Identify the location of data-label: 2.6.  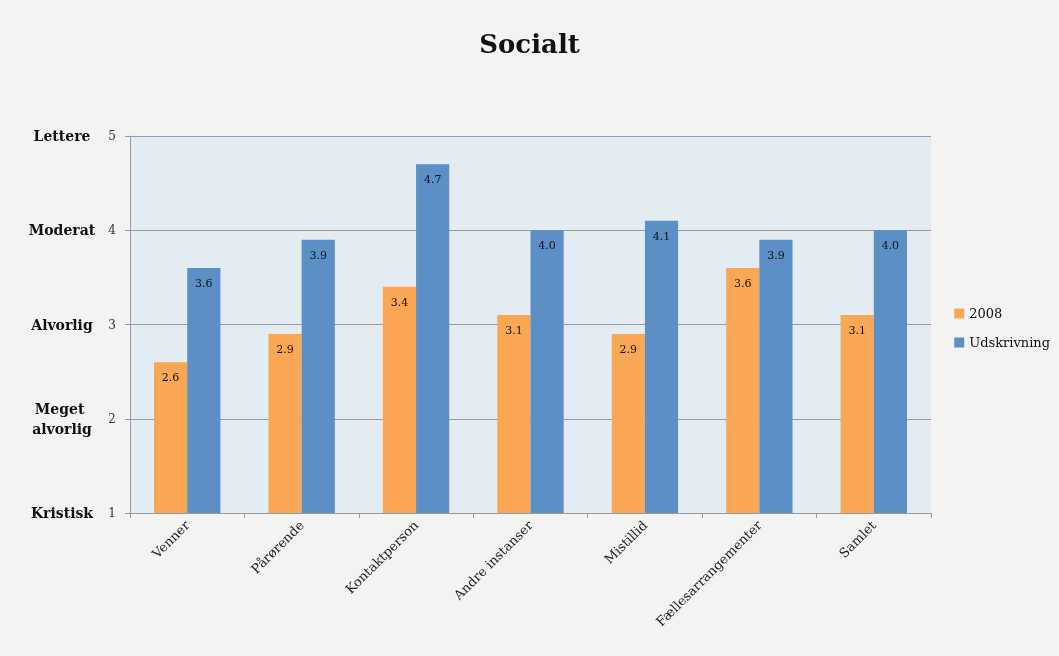
(170, 378).